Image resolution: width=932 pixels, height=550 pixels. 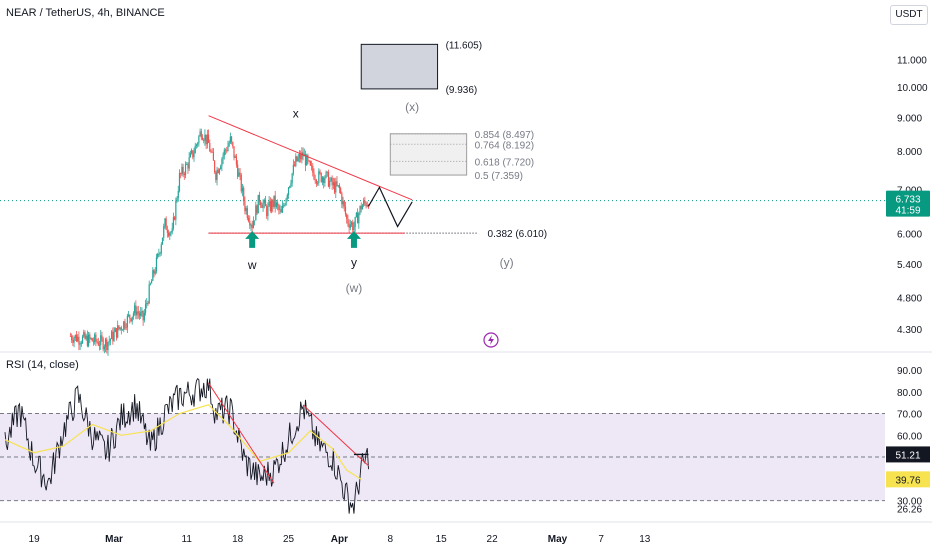 What do you see at coordinates (491, 340) in the screenshot?
I see `event-bolt-icon` at bounding box center [491, 340].